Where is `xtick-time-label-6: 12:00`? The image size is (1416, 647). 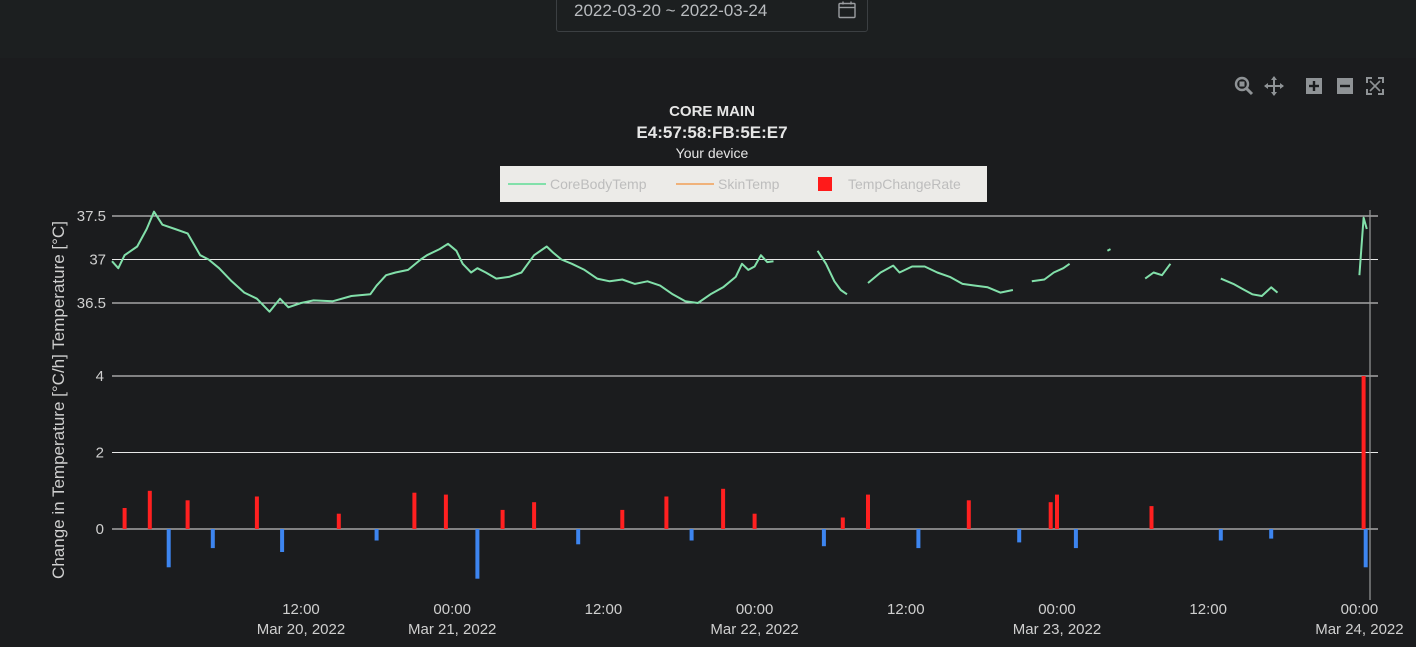
xtick-time-label-6: 12:00 is located at coordinates (1208, 609).